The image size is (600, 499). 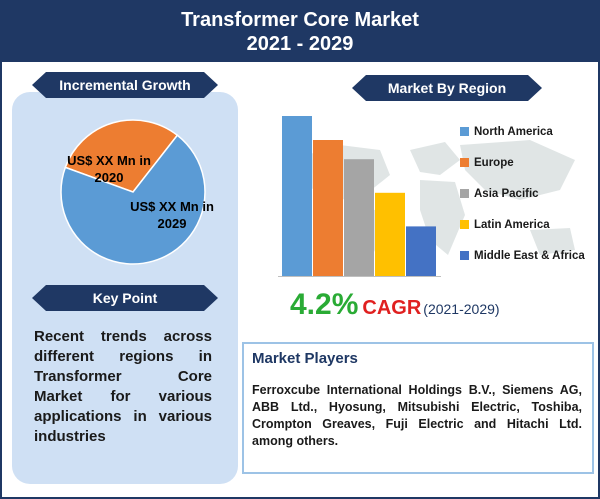 What do you see at coordinates (297, 196) in the screenshot?
I see `bar-north-america` at bounding box center [297, 196].